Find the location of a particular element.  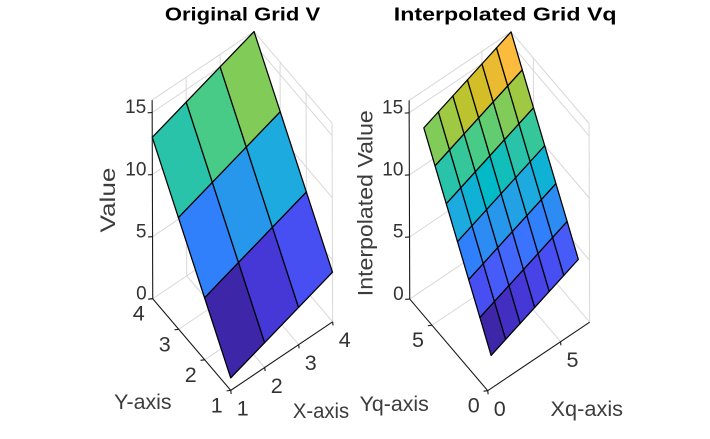

svg-text: Value is located at coordinates (108, 200).